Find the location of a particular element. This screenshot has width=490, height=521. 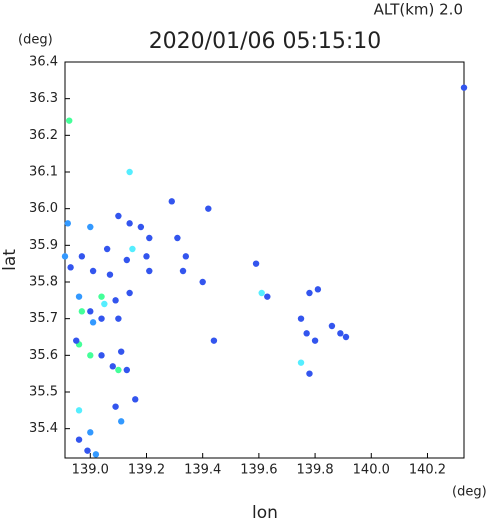

x-tick-label: 140.0 is located at coordinates (371, 470).